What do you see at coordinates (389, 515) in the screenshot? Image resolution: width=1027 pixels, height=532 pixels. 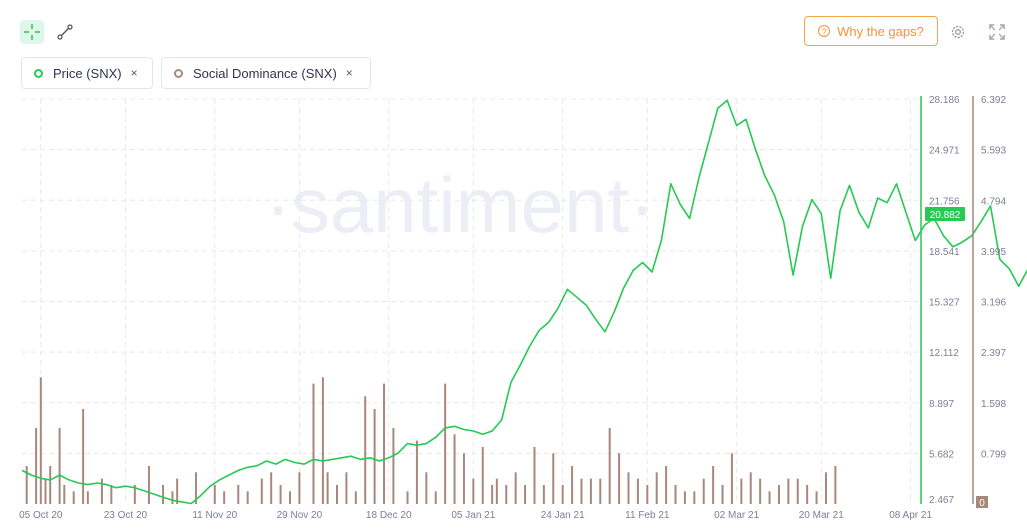 I see `x-axis-tick-label: 18 Dec 20` at bounding box center [389, 515].